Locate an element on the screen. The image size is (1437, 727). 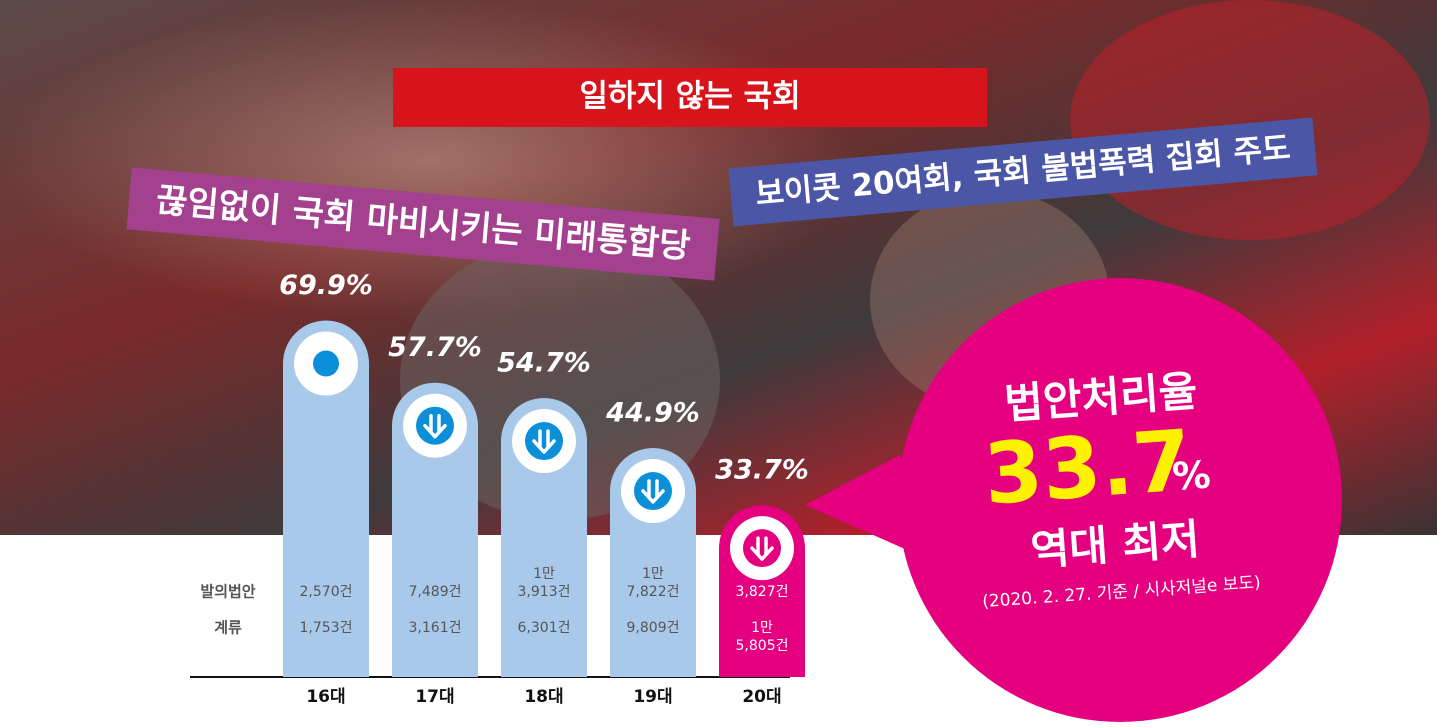
table-cell: 9,809건 is located at coordinates (653, 628).